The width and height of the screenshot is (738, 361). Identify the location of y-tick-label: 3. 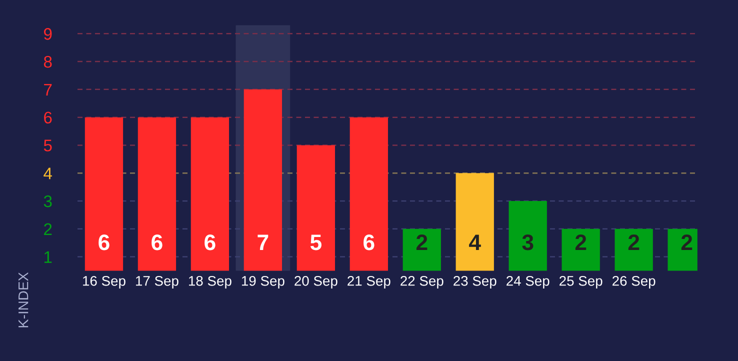
(48, 201).